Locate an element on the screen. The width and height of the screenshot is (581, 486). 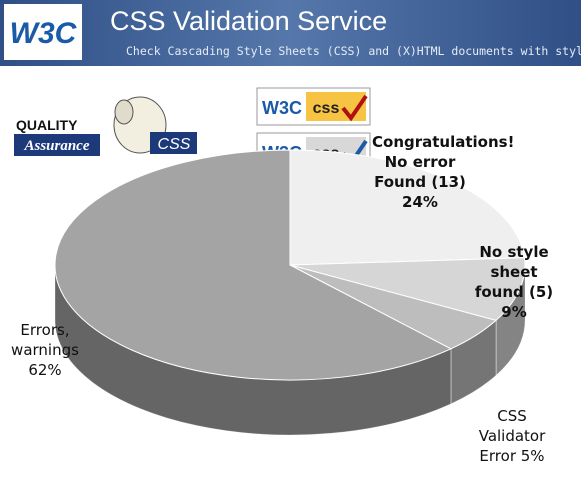
w3c-logo-box is located at coordinates (43, 32).